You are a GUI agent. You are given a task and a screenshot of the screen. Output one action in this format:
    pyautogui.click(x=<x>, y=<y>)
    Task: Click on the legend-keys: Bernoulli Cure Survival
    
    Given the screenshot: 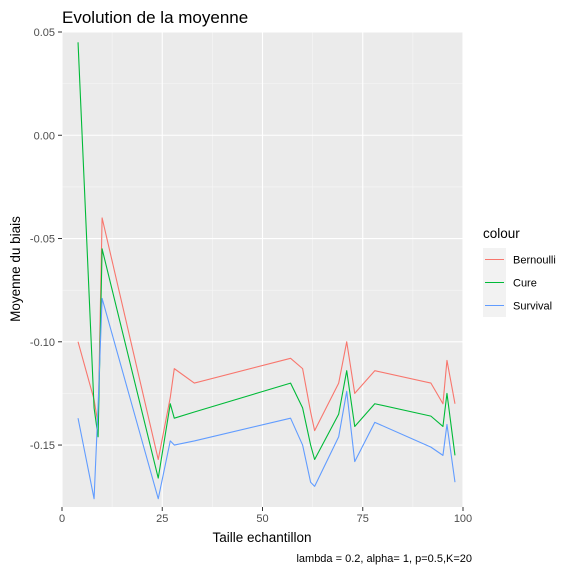 What is the action you would take?
    pyautogui.click(x=519, y=282)
    